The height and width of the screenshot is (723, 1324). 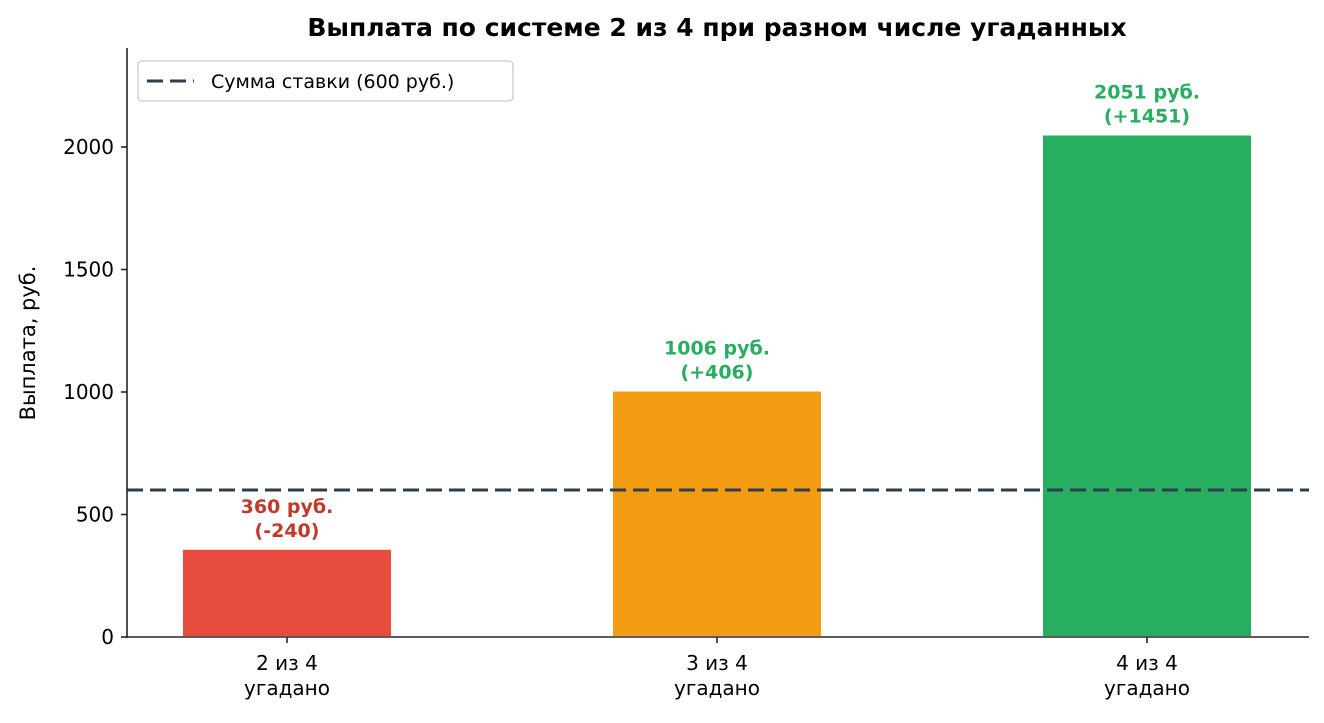 What do you see at coordinates (287, 507) in the screenshot?
I see `bar-value-label: 360 руб.` at bounding box center [287, 507].